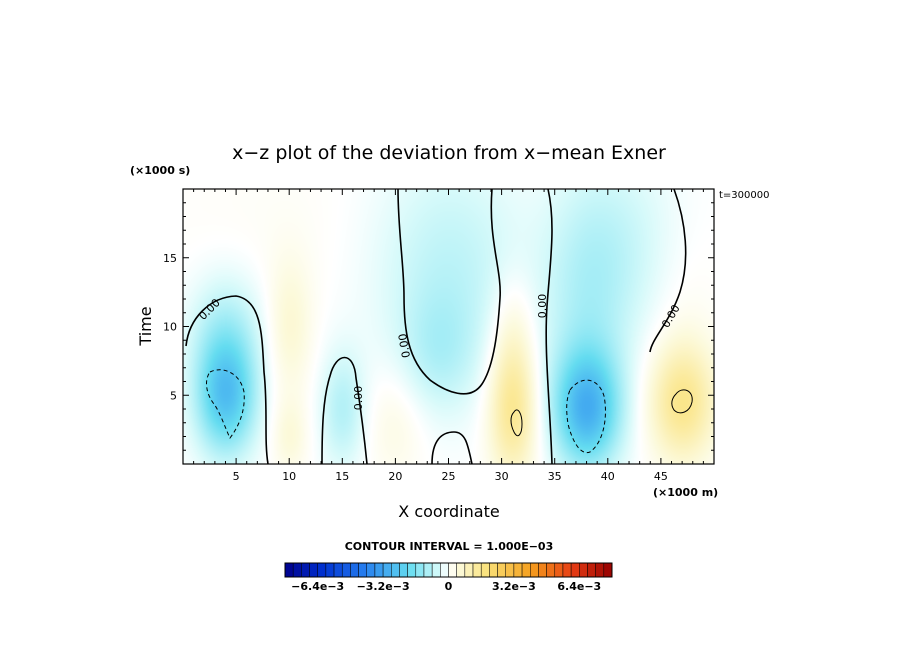 The height and width of the screenshot is (654, 904). I want to click on y-tick-label: 15, so click(170, 258).